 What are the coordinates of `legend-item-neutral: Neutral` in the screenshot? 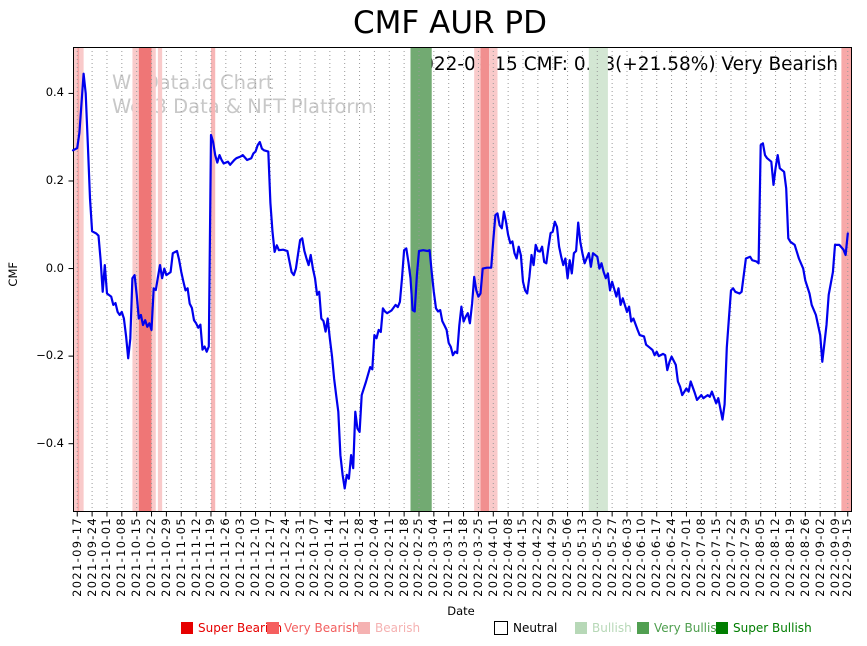 It's located at (525, 628).